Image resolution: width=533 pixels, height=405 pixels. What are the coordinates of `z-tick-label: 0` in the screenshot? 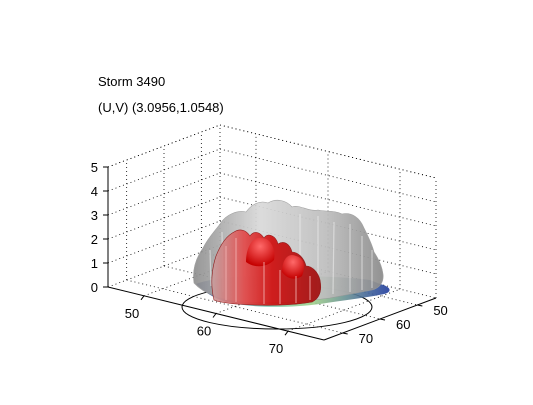 It's located at (94, 287).